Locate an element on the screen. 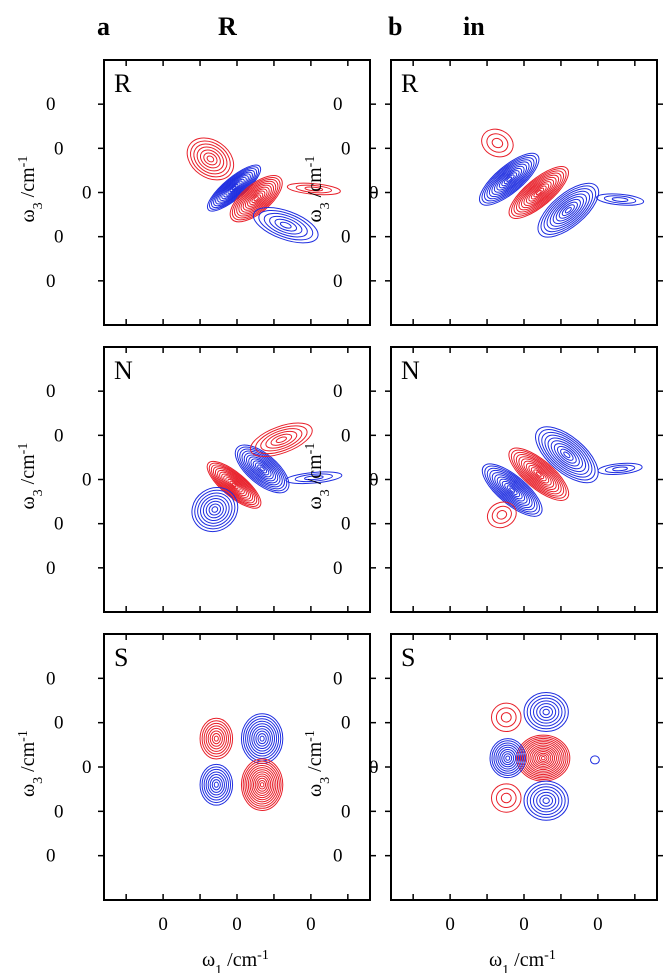 The height and width of the screenshot is (973, 669). contour-negative-lobe1-level10 is located at coordinates (234, 188).